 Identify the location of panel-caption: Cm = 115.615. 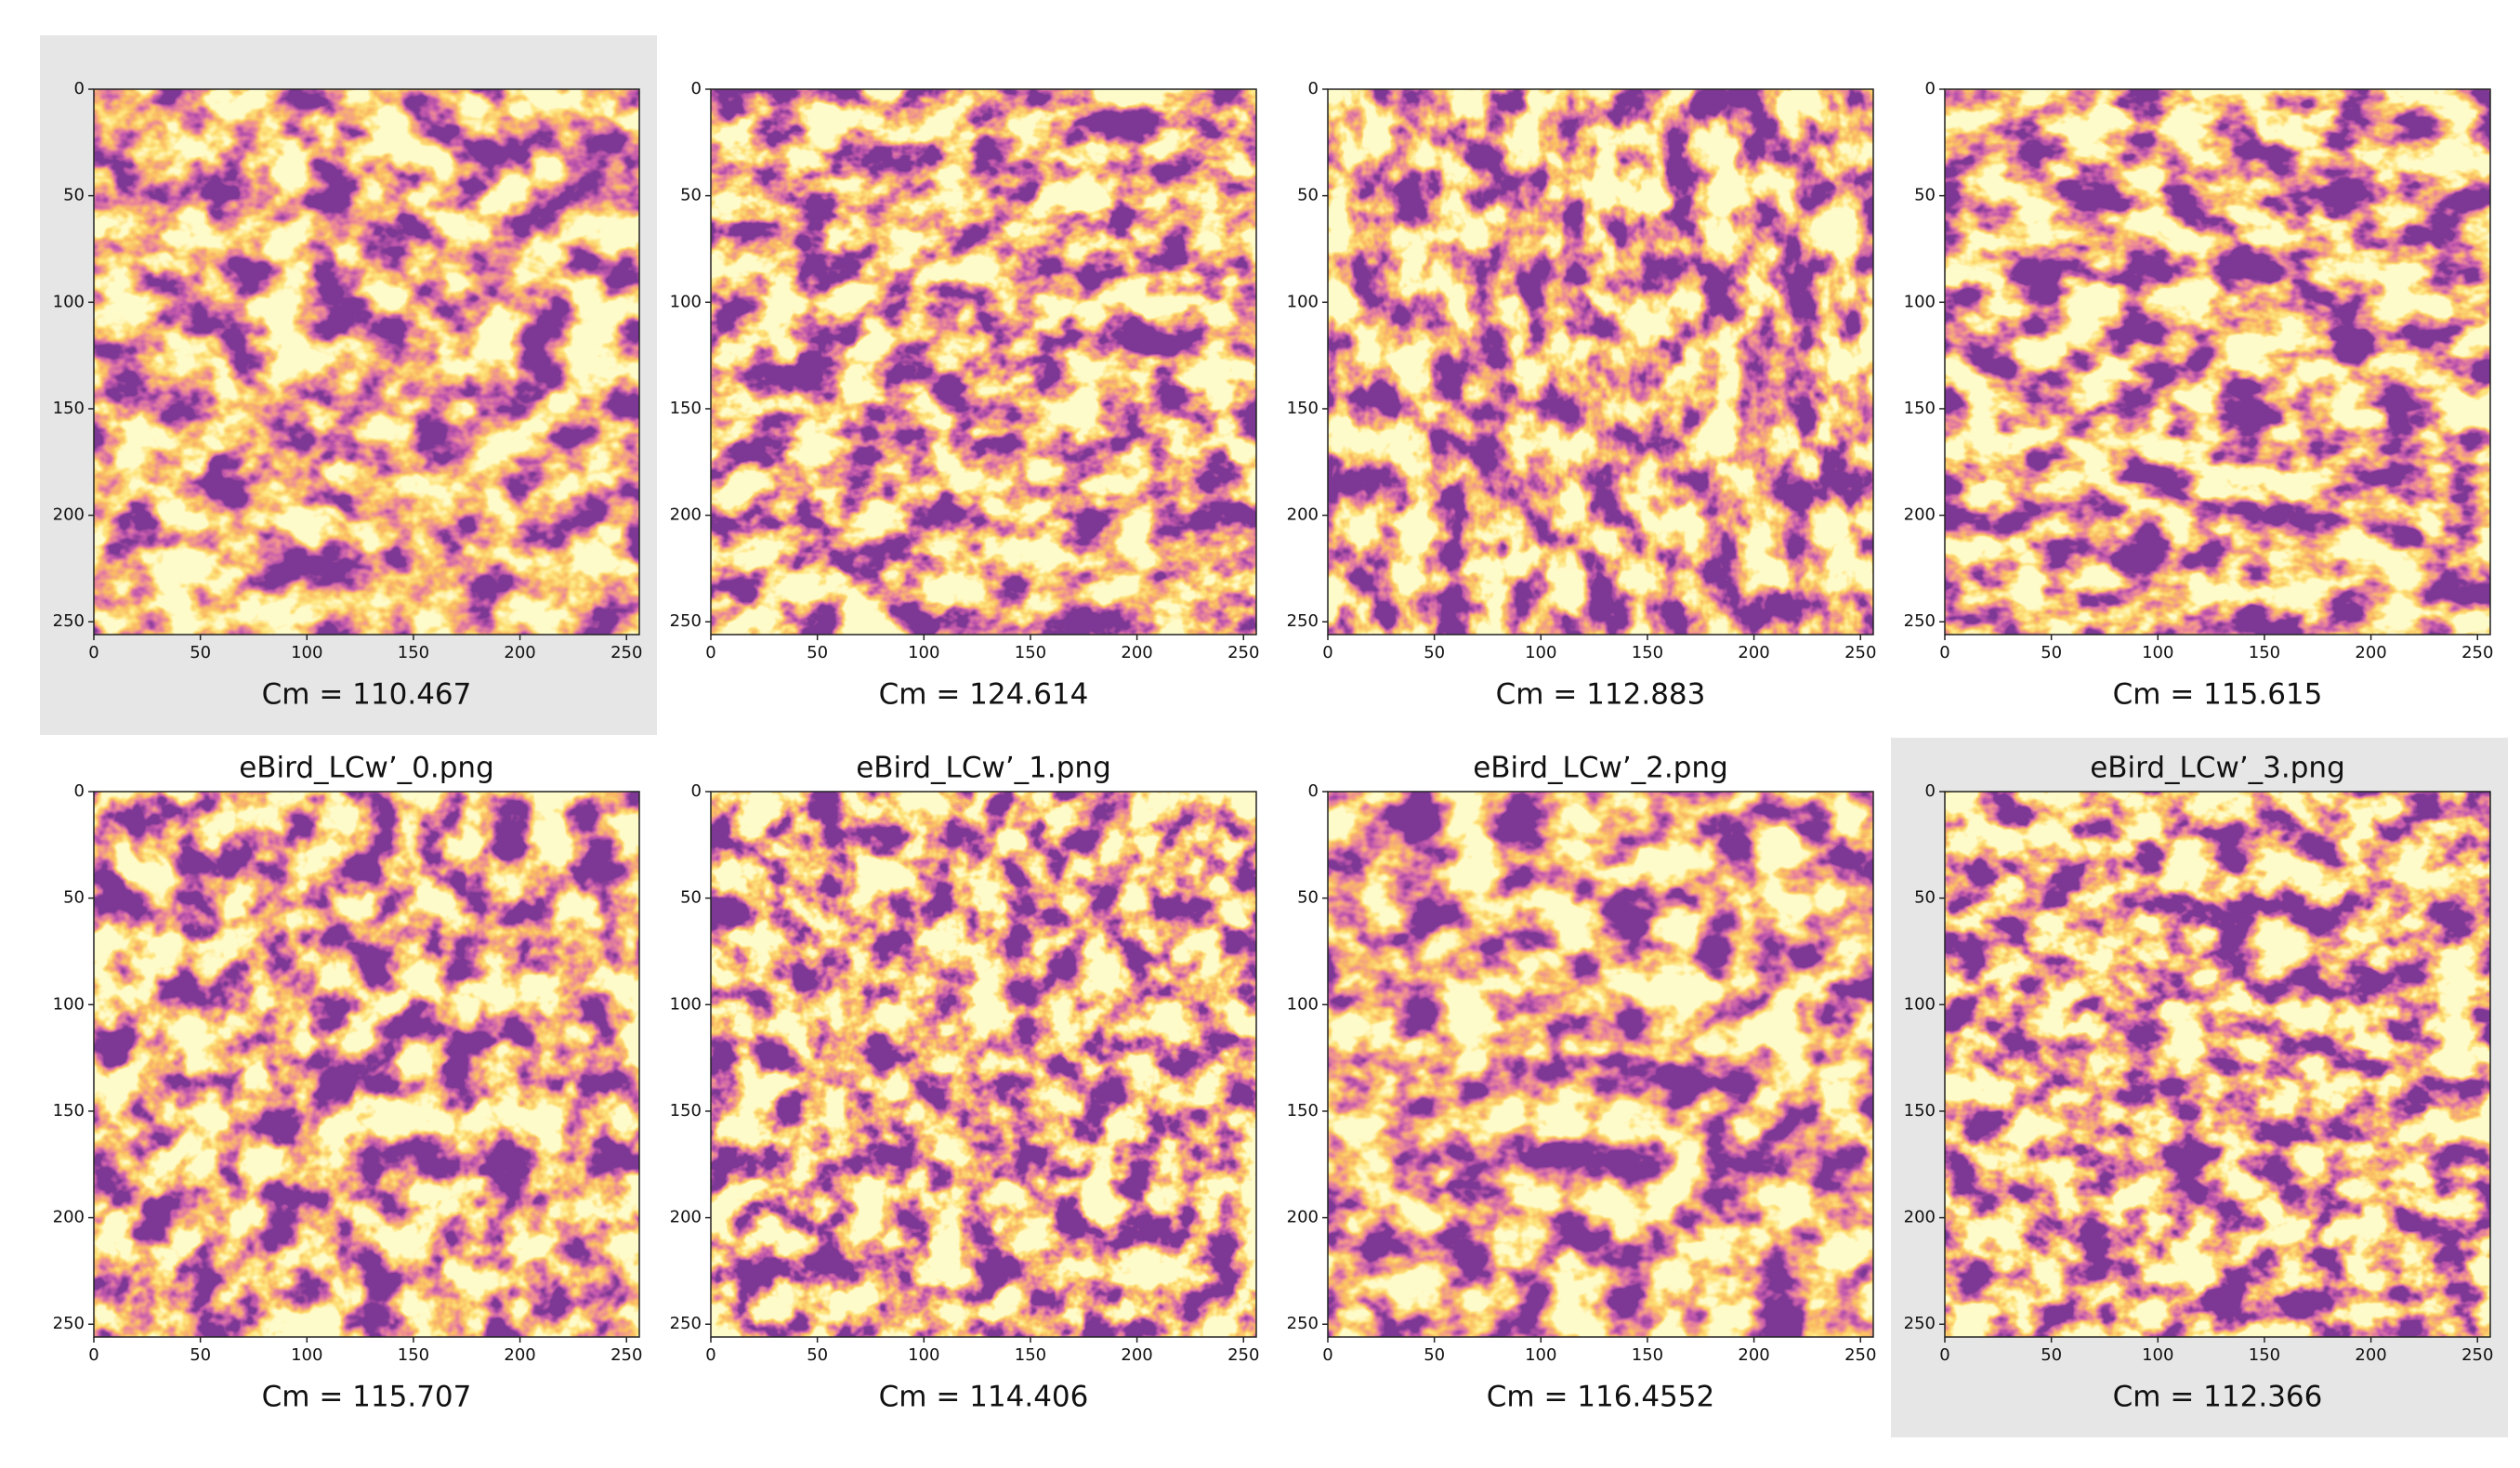
(2218, 695).